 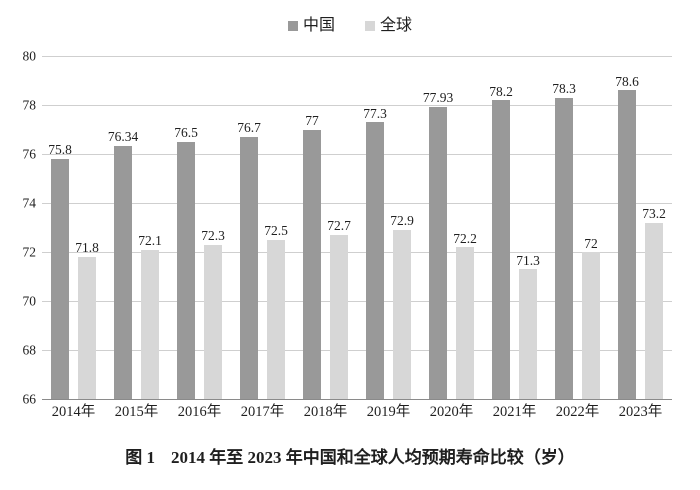 What do you see at coordinates (73, 227) in the screenshot?
I see `bar-group-2014年: 75.8 71.8` at bounding box center [73, 227].